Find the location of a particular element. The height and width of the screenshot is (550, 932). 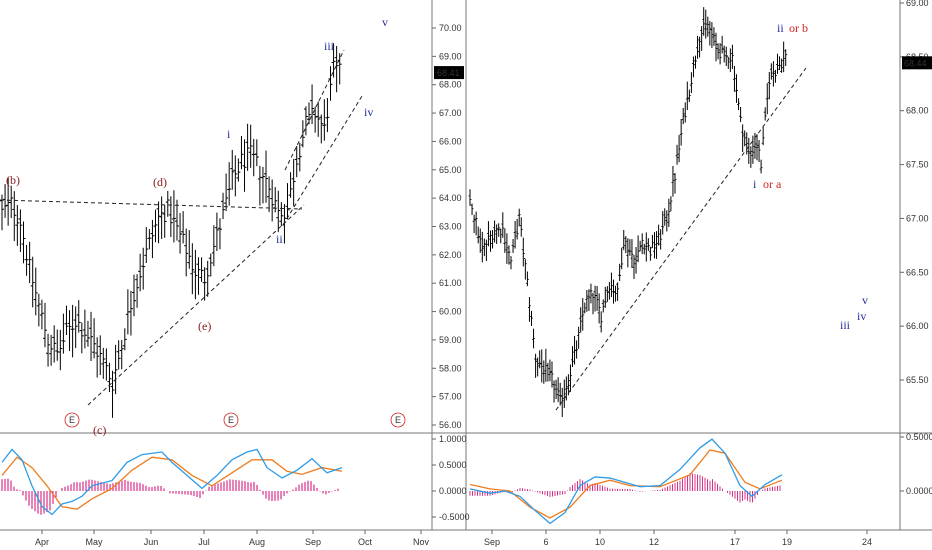

signal-line is located at coordinates (172, 483).